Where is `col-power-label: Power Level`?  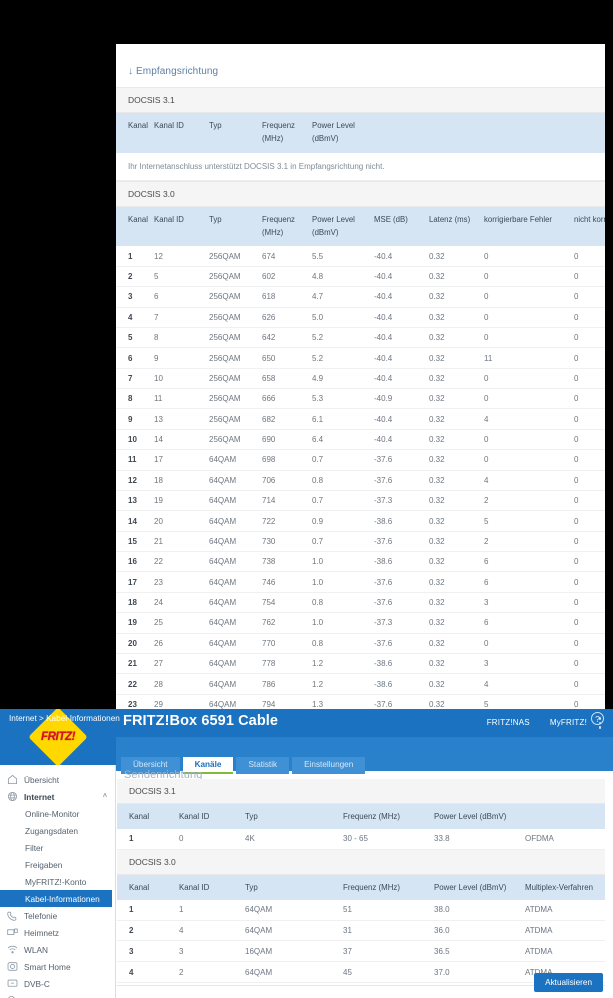
col-power-label: Power Level is located at coordinates (333, 219).